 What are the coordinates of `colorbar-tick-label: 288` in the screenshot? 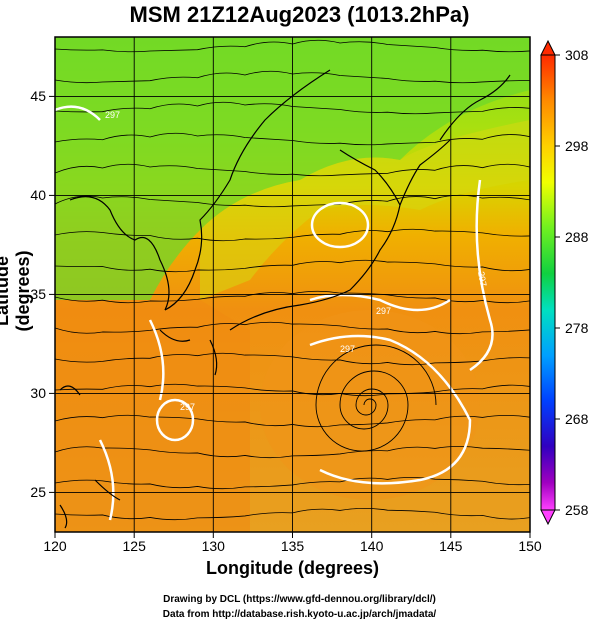 It's located at (577, 237).